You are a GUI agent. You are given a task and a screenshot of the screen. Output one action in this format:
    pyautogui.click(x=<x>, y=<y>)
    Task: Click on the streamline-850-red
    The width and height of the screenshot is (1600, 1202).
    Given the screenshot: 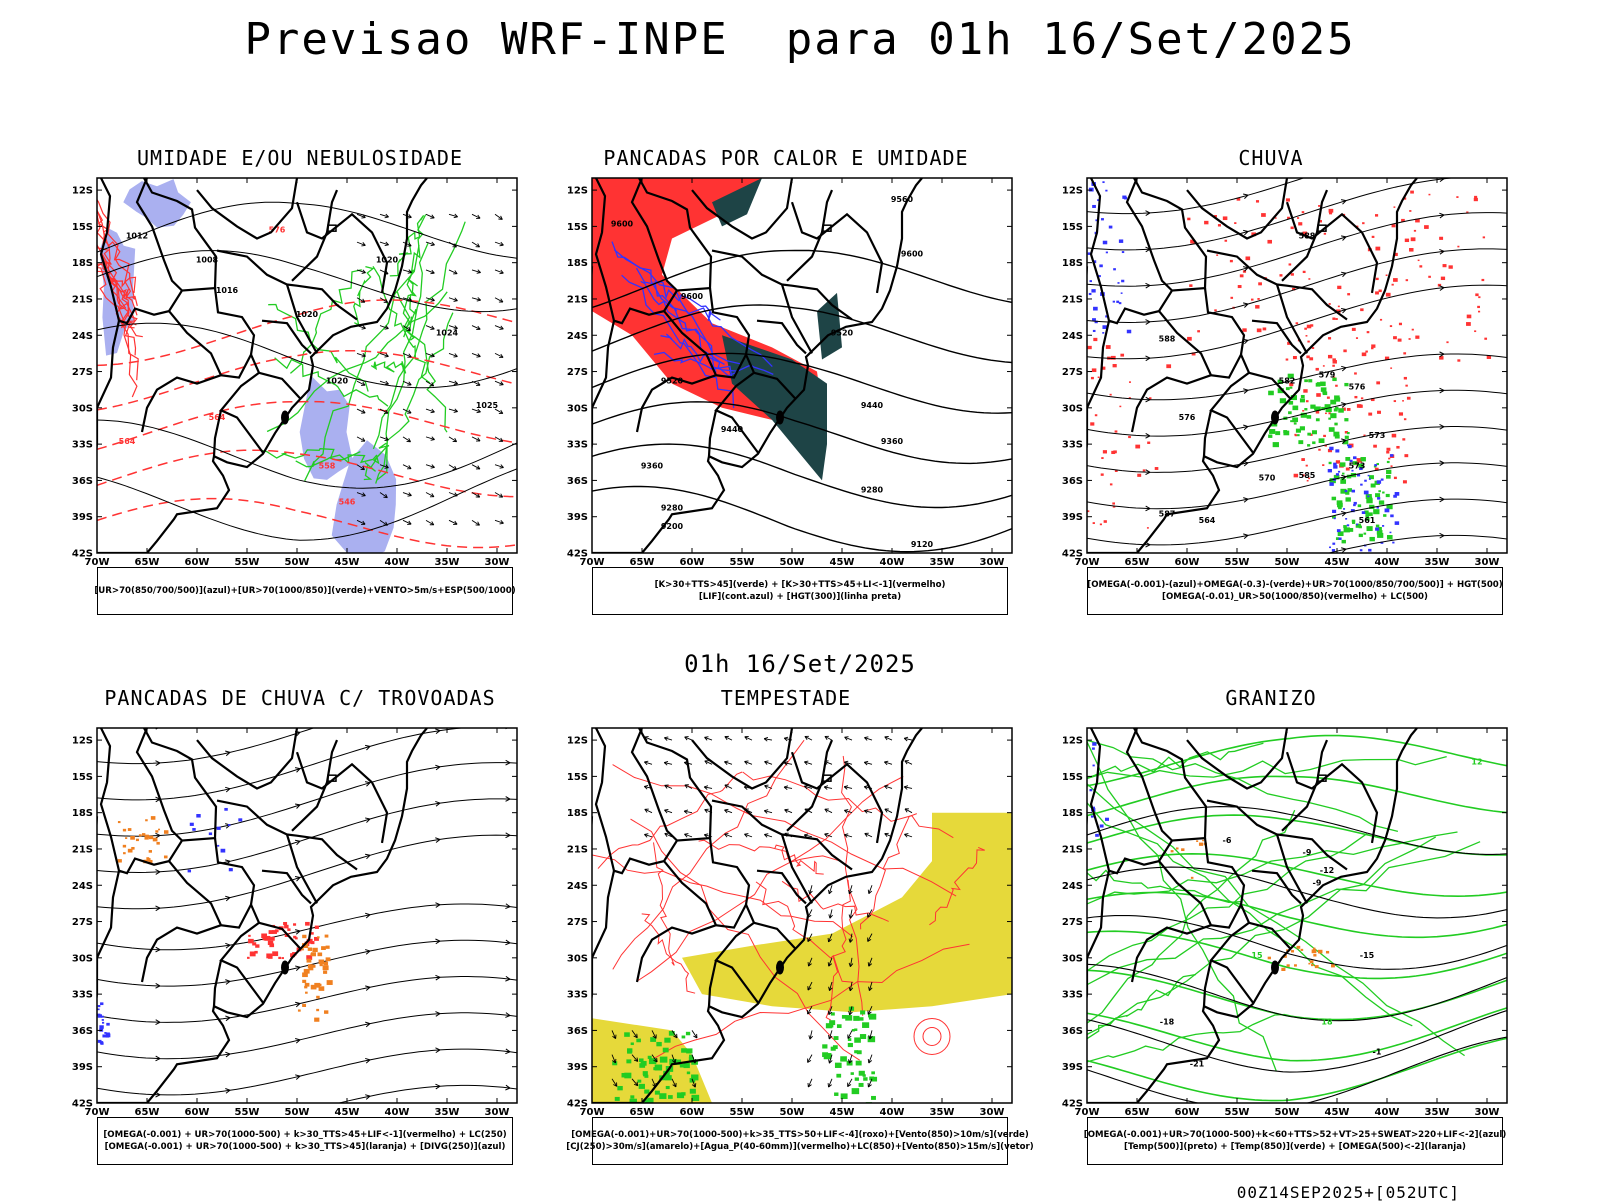 What is the action you would take?
    pyautogui.click(x=957, y=886)
    